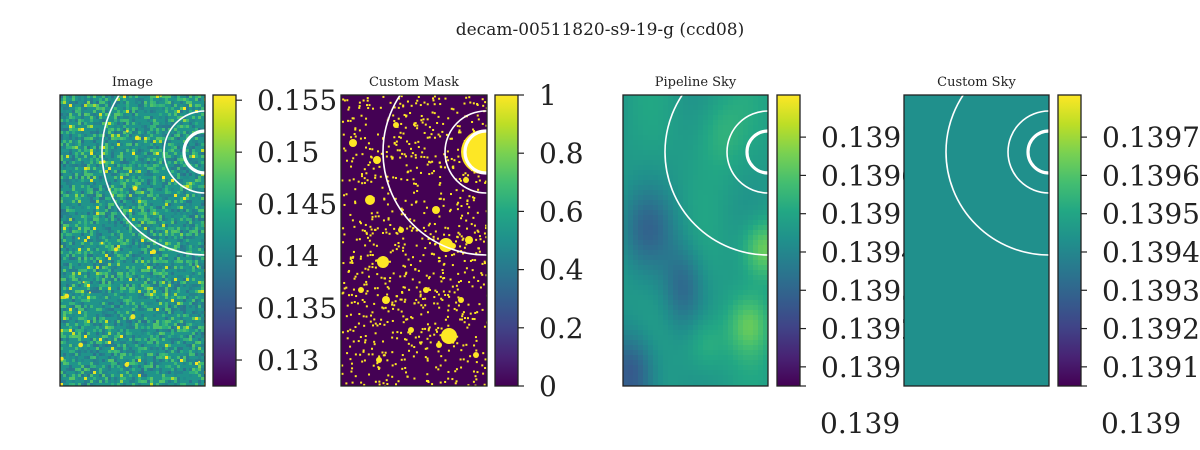 This screenshot has height=450, width=1200. I want to click on colorbar-tick-label: 1, so click(548, 95).